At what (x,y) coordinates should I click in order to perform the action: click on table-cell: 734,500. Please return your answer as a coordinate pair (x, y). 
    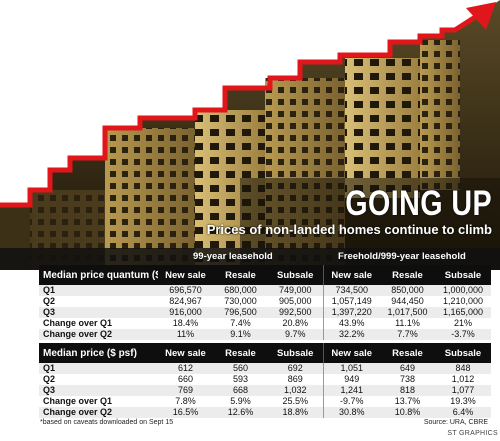
    Looking at the image, I should click on (351, 290).